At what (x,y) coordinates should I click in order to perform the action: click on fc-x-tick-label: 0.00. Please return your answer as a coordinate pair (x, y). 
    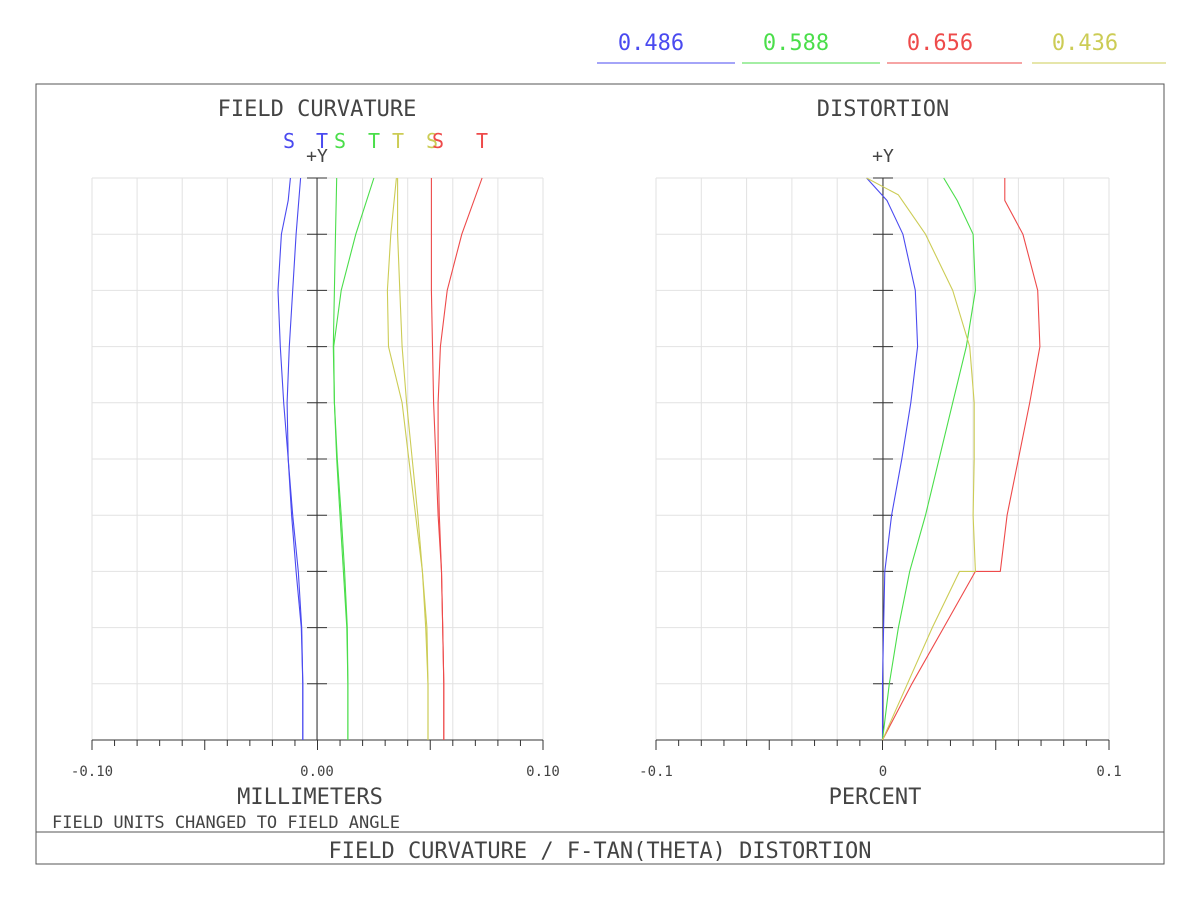
    Looking at the image, I should click on (317, 772).